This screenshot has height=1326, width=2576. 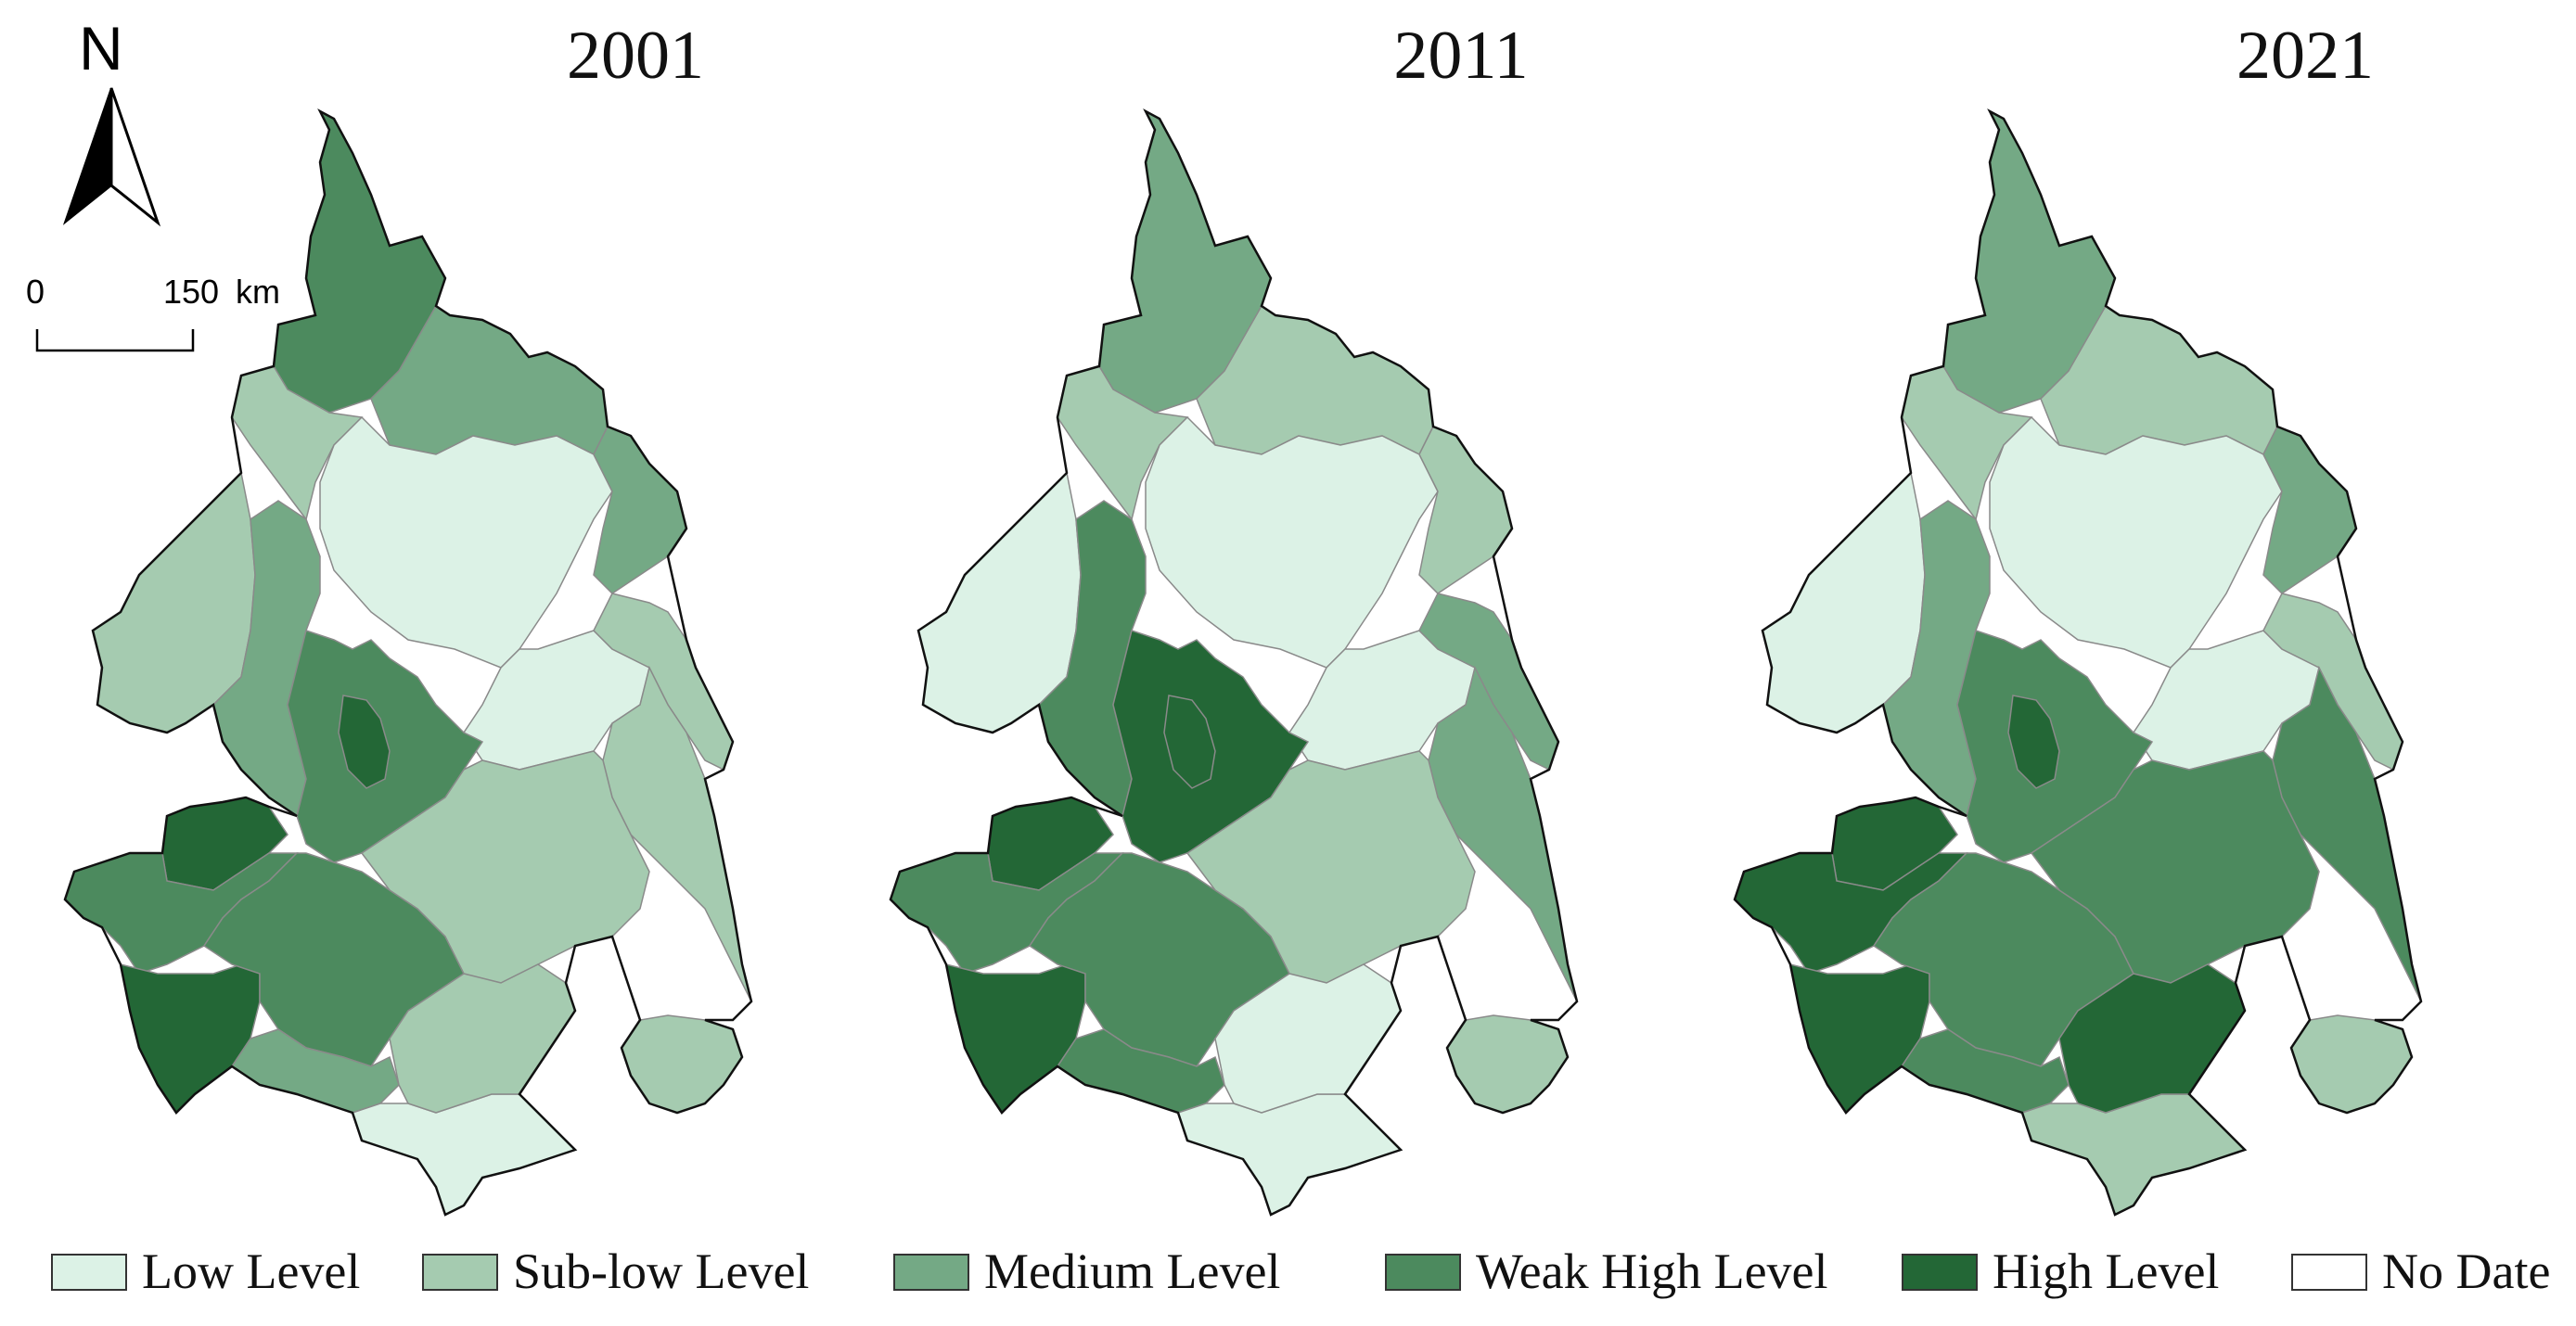 What do you see at coordinates (1461, 56) in the screenshot?
I see `map-title-2011: 2011` at bounding box center [1461, 56].